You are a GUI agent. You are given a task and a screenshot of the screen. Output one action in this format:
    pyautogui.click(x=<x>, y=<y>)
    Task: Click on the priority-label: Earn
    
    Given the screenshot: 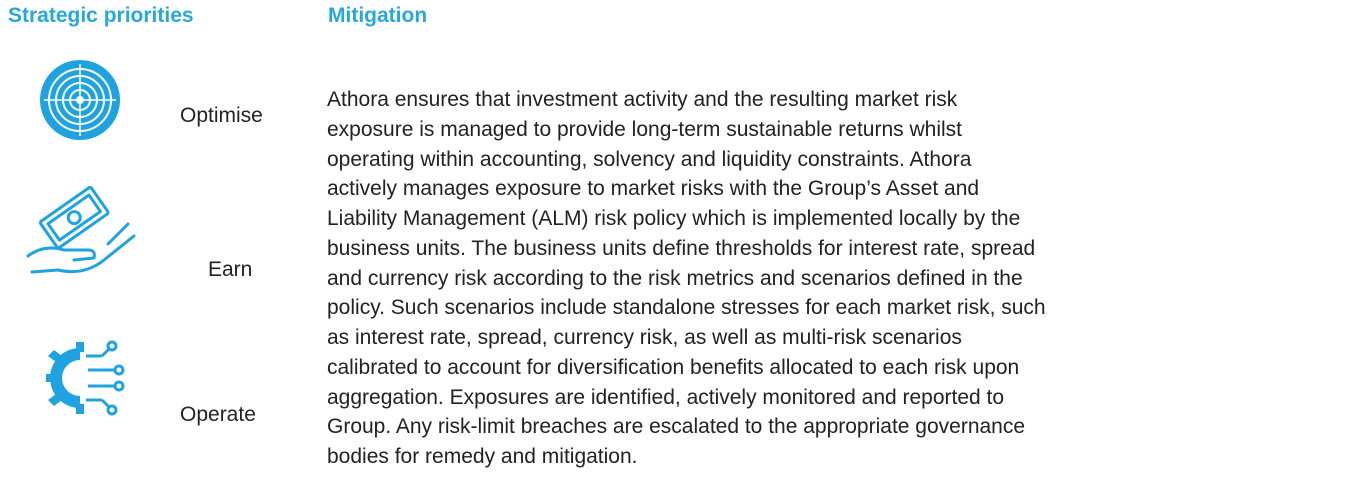 What is the action you would take?
    pyautogui.click(x=230, y=269)
    